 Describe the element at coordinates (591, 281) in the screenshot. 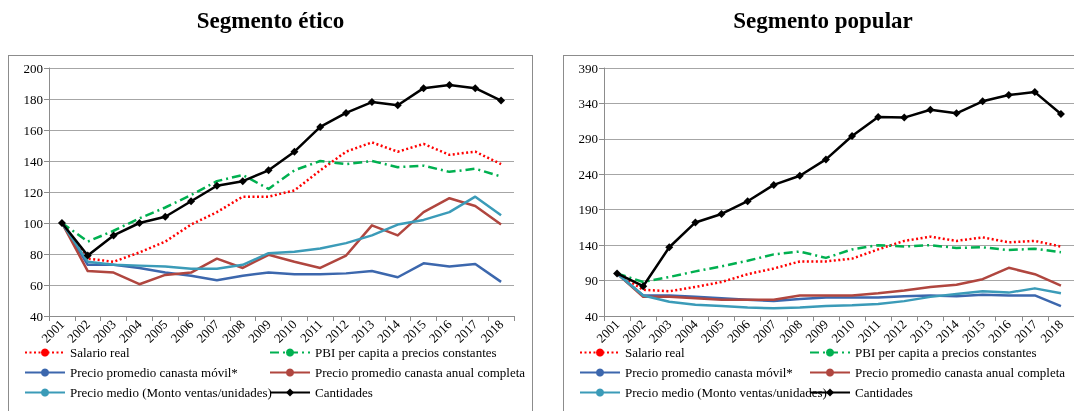

I see `y-tick-label: 90` at that location.